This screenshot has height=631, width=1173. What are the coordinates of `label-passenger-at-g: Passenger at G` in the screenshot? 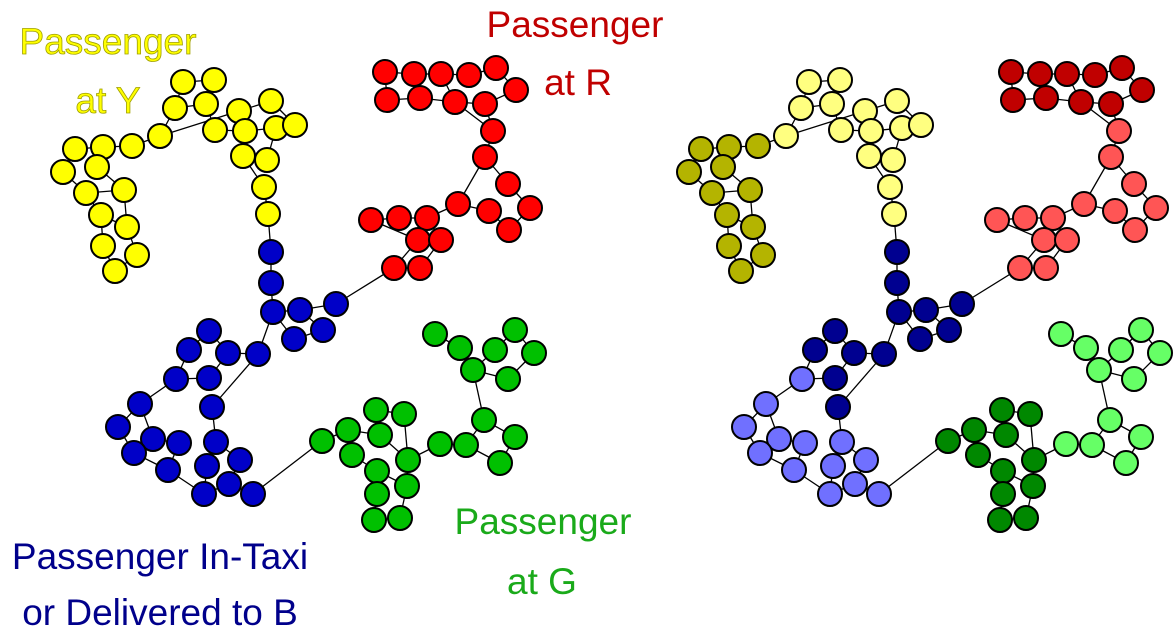 It's located at (543, 551).